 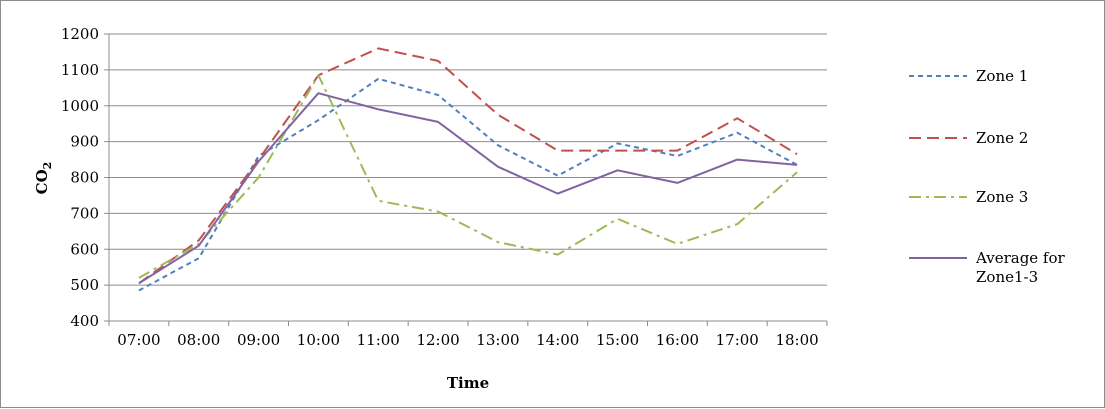 I want to click on y-tick-label: 900, so click(x=84, y=142).